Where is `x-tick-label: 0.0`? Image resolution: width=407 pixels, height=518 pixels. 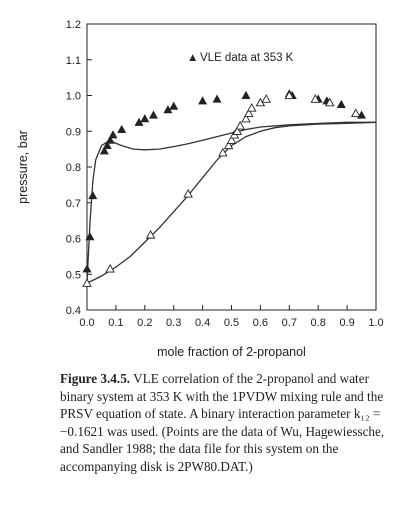
x-tick-label: 0.0 is located at coordinates (86, 323).